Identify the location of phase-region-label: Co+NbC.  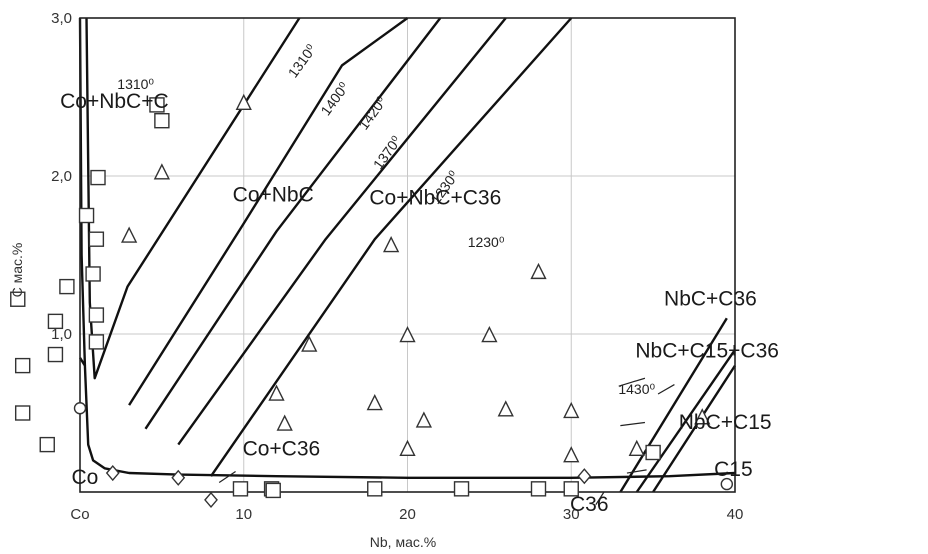
(273, 194).